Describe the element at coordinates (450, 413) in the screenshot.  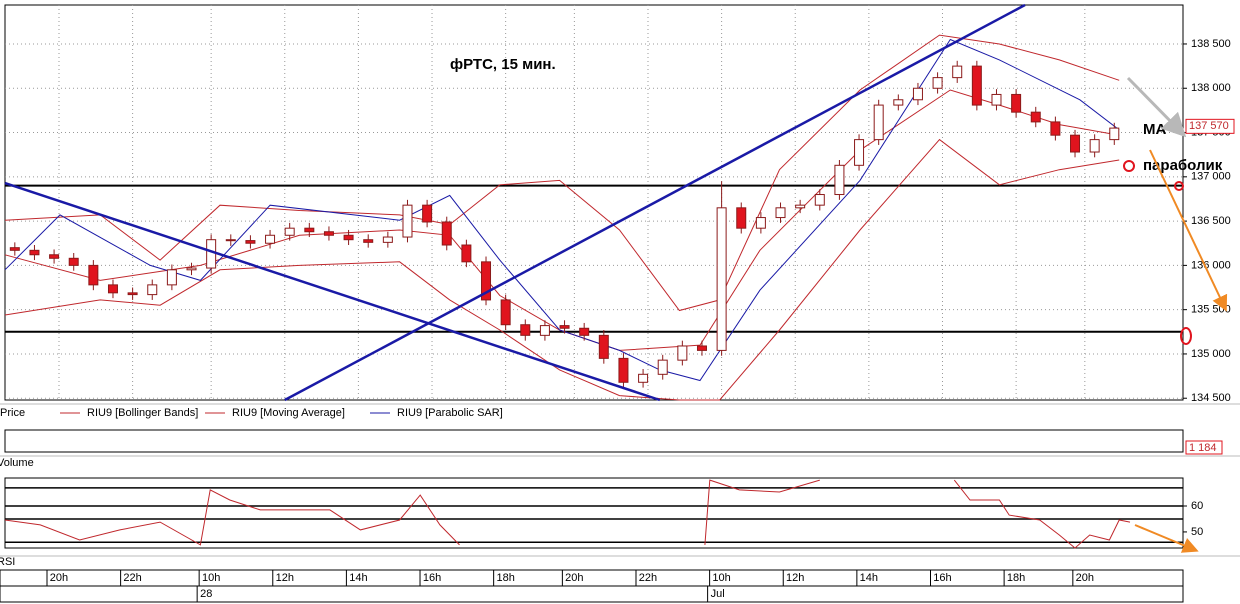
I see `legend-label: RIU9 [Parabolic SAR]` at that location.